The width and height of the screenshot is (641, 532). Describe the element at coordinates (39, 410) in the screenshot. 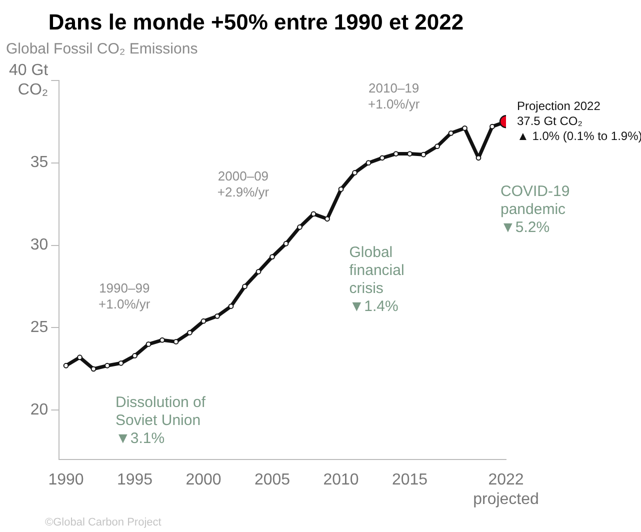

I see `y-tick-label: 20` at that location.